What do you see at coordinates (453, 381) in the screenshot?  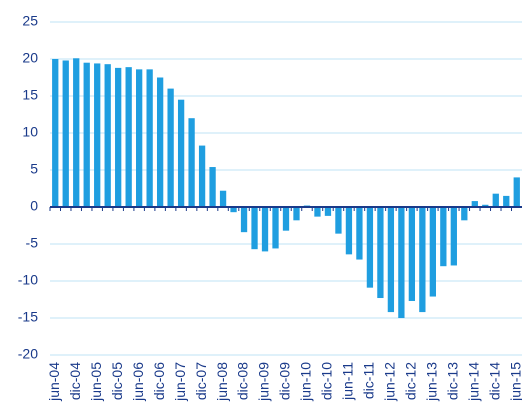 I see `x-tick-label: dic-13` at bounding box center [453, 381].